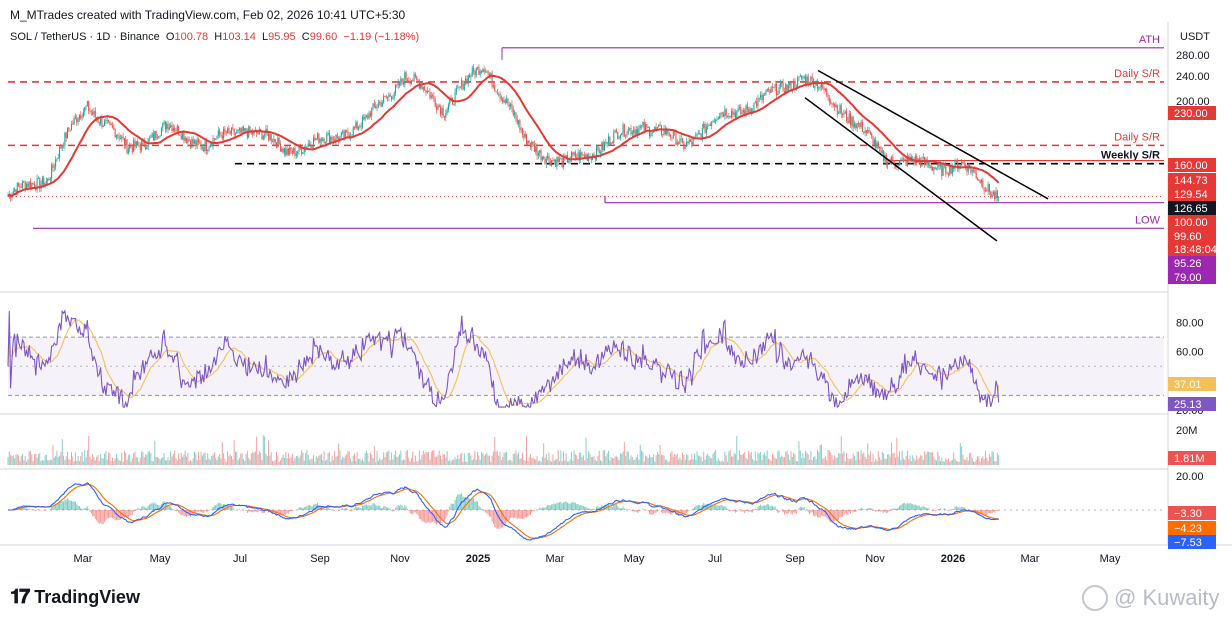  Describe the element at coordinates (85, 37) in the screenshot. I see `symbol-name: SOL / TetherUS · 1D · Binance` at that location.